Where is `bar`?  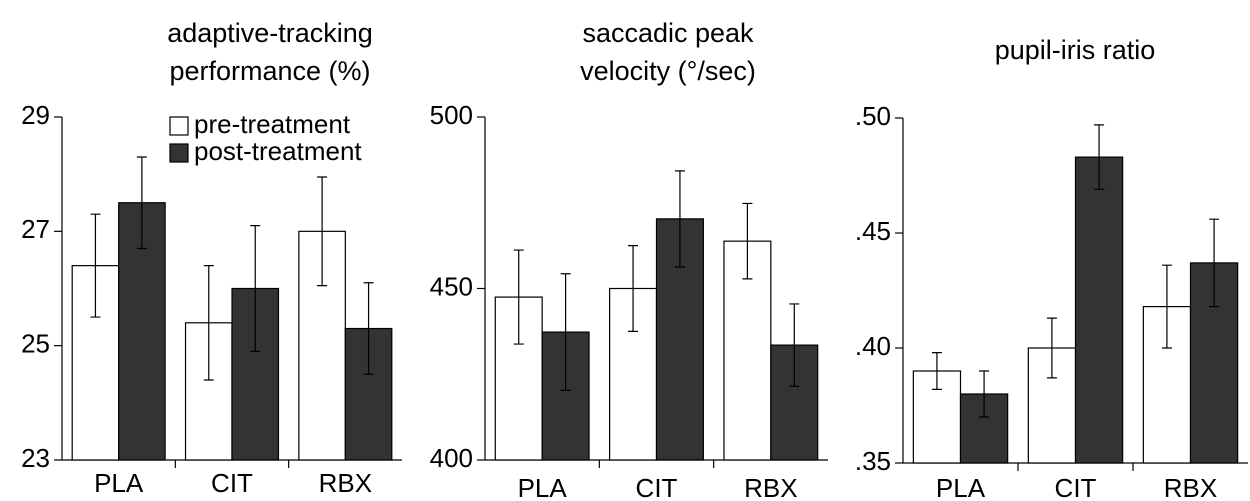
bar is located at coordinates (1099, 310).